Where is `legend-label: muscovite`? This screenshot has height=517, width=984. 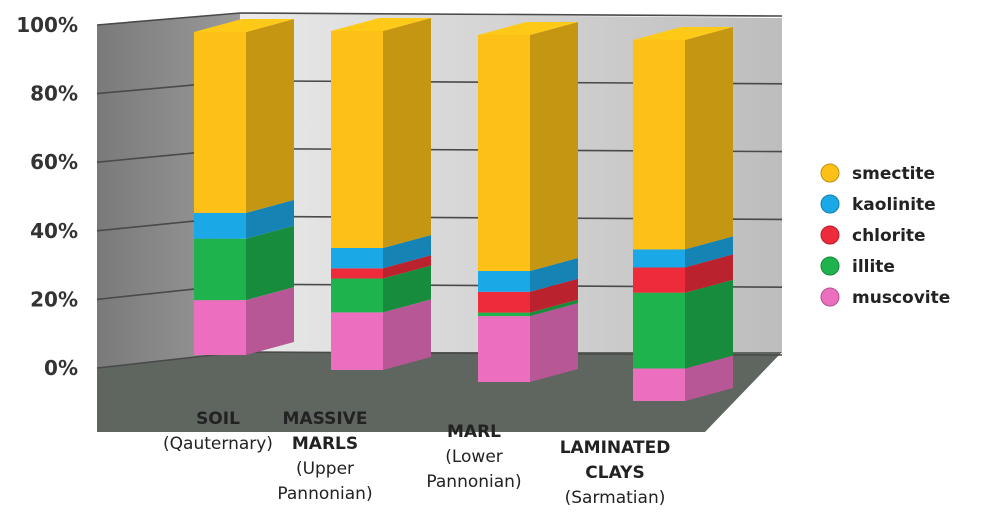
legend-label: muscovite is located at coordinates (901, 298).